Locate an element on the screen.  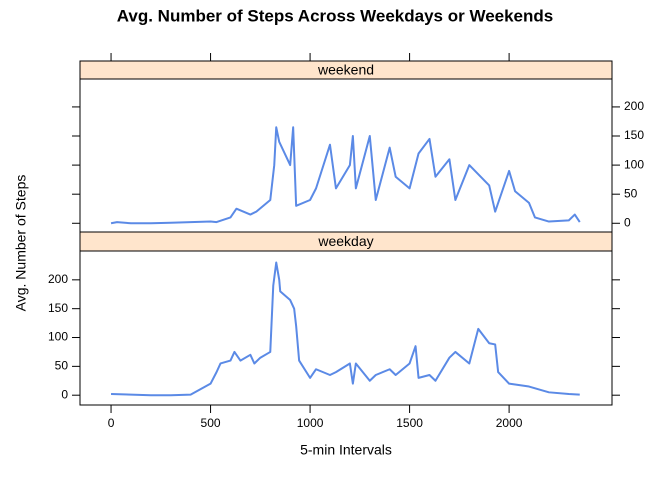
data-line is located at coordinates (345, 175).